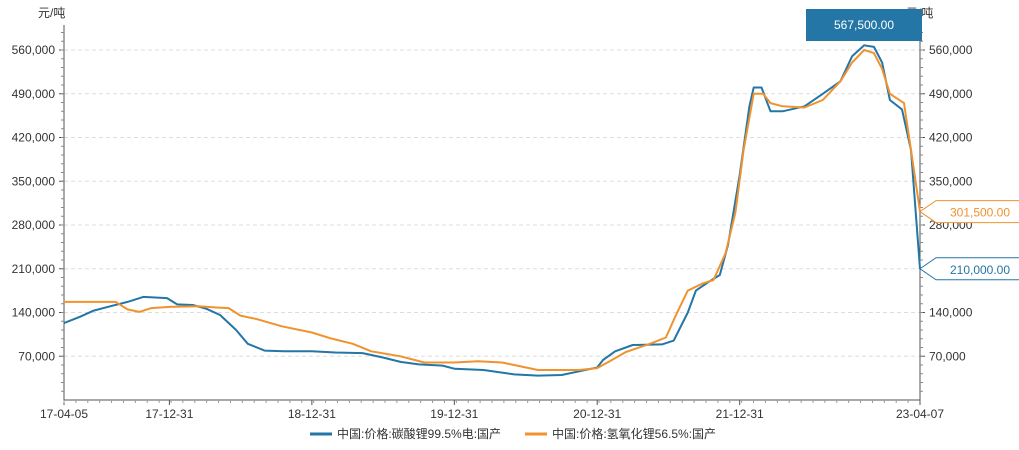  I want to click on y-tick-label-right: 490,000, so click(951, 94).